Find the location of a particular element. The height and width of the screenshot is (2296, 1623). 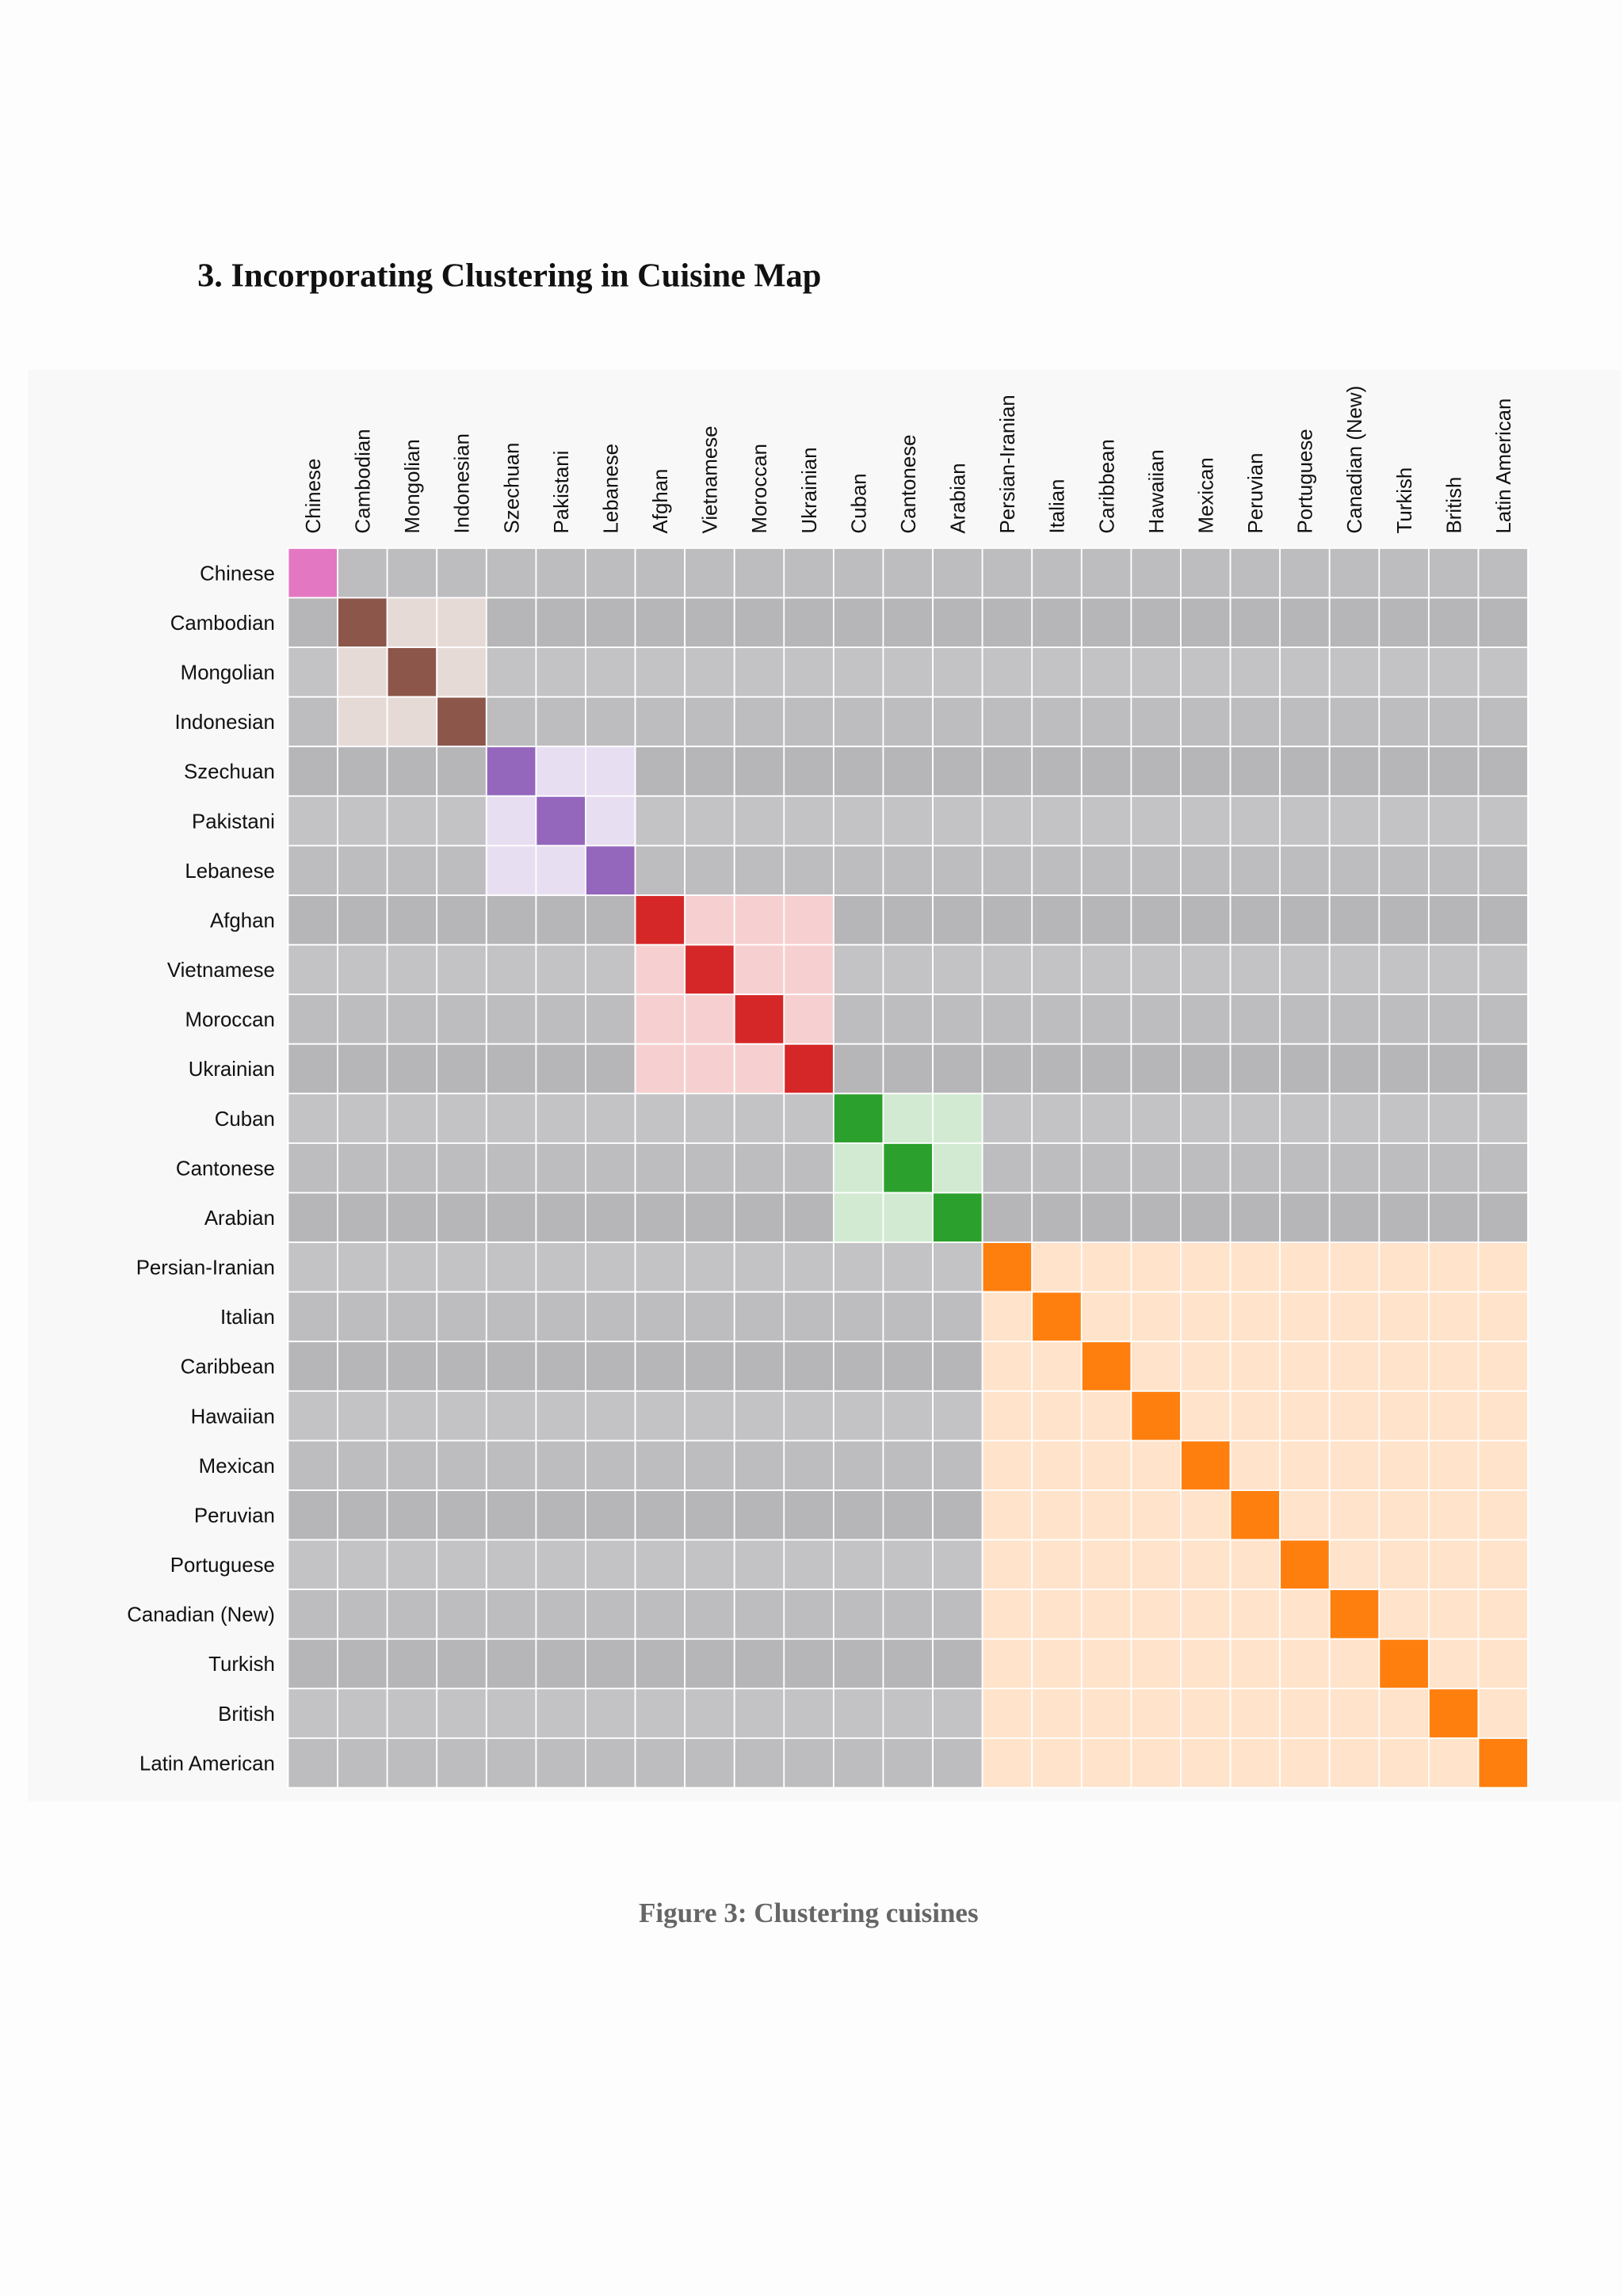

row-label: Latin American is located at coordinates (207, 1764).